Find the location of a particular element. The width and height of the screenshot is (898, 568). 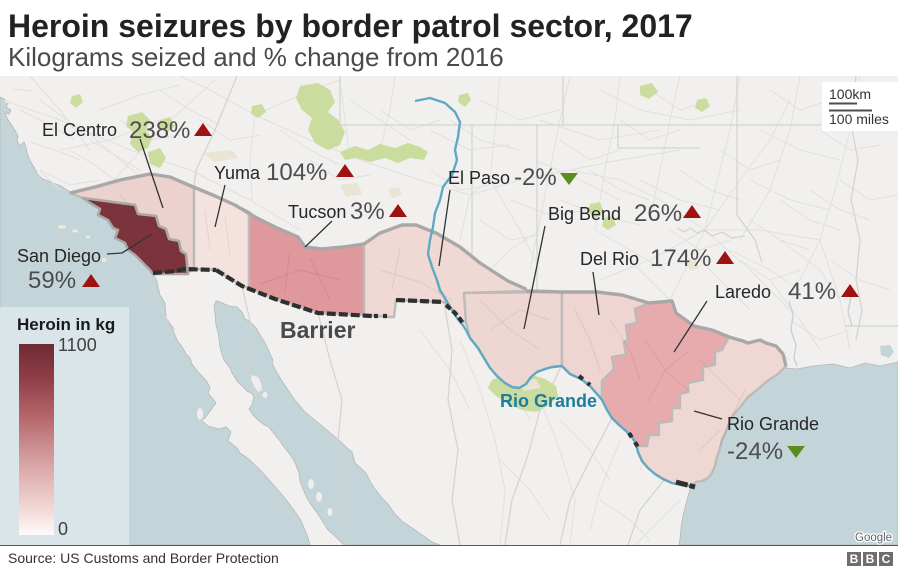

svg-text: 238% is located at coordinates (159, 130).